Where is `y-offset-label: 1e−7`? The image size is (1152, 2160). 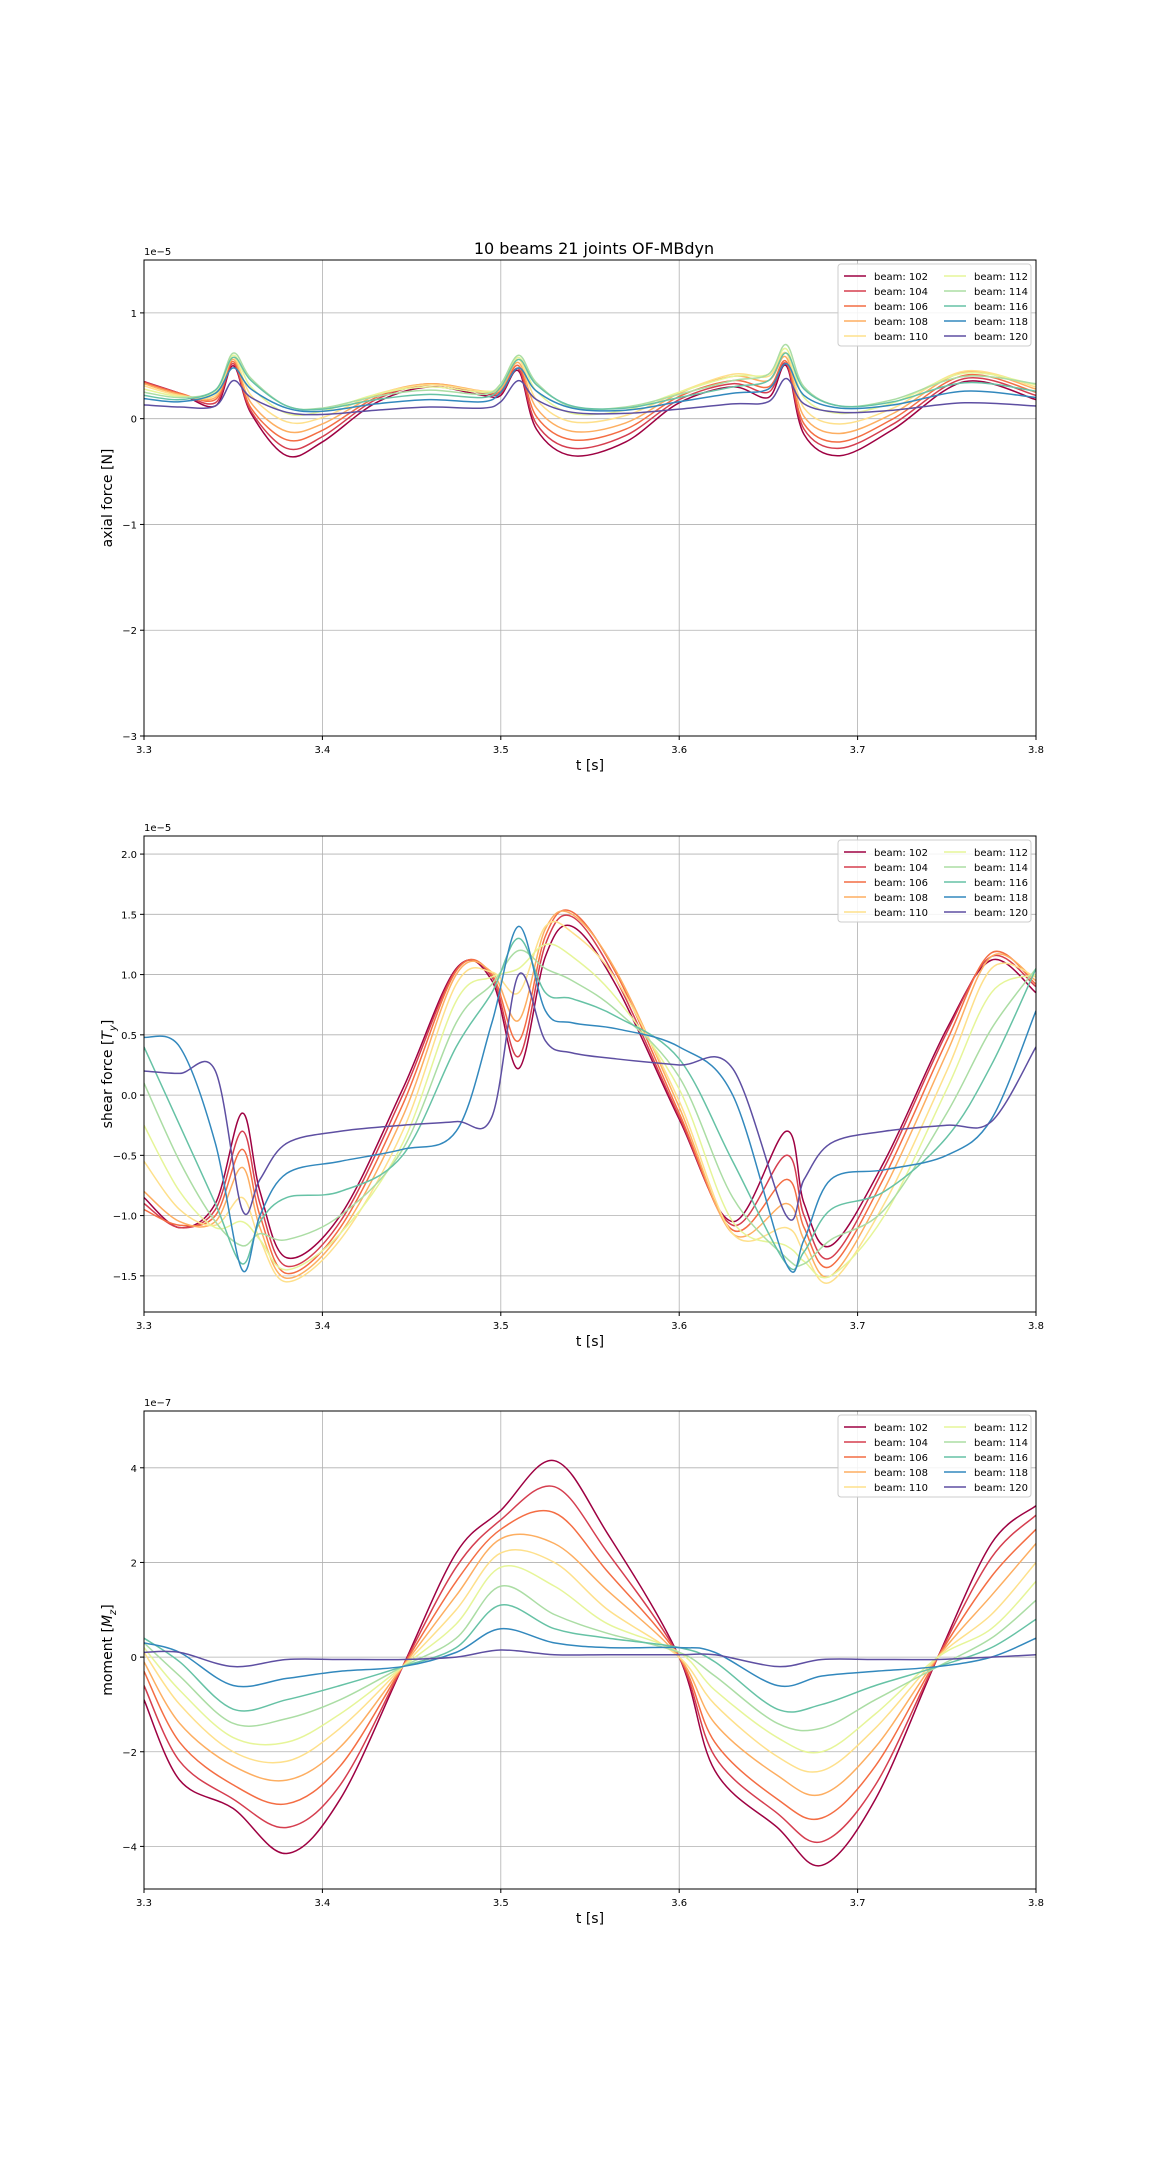
y-offset-label: 1e−7 is located at coordinates (157, 1403).